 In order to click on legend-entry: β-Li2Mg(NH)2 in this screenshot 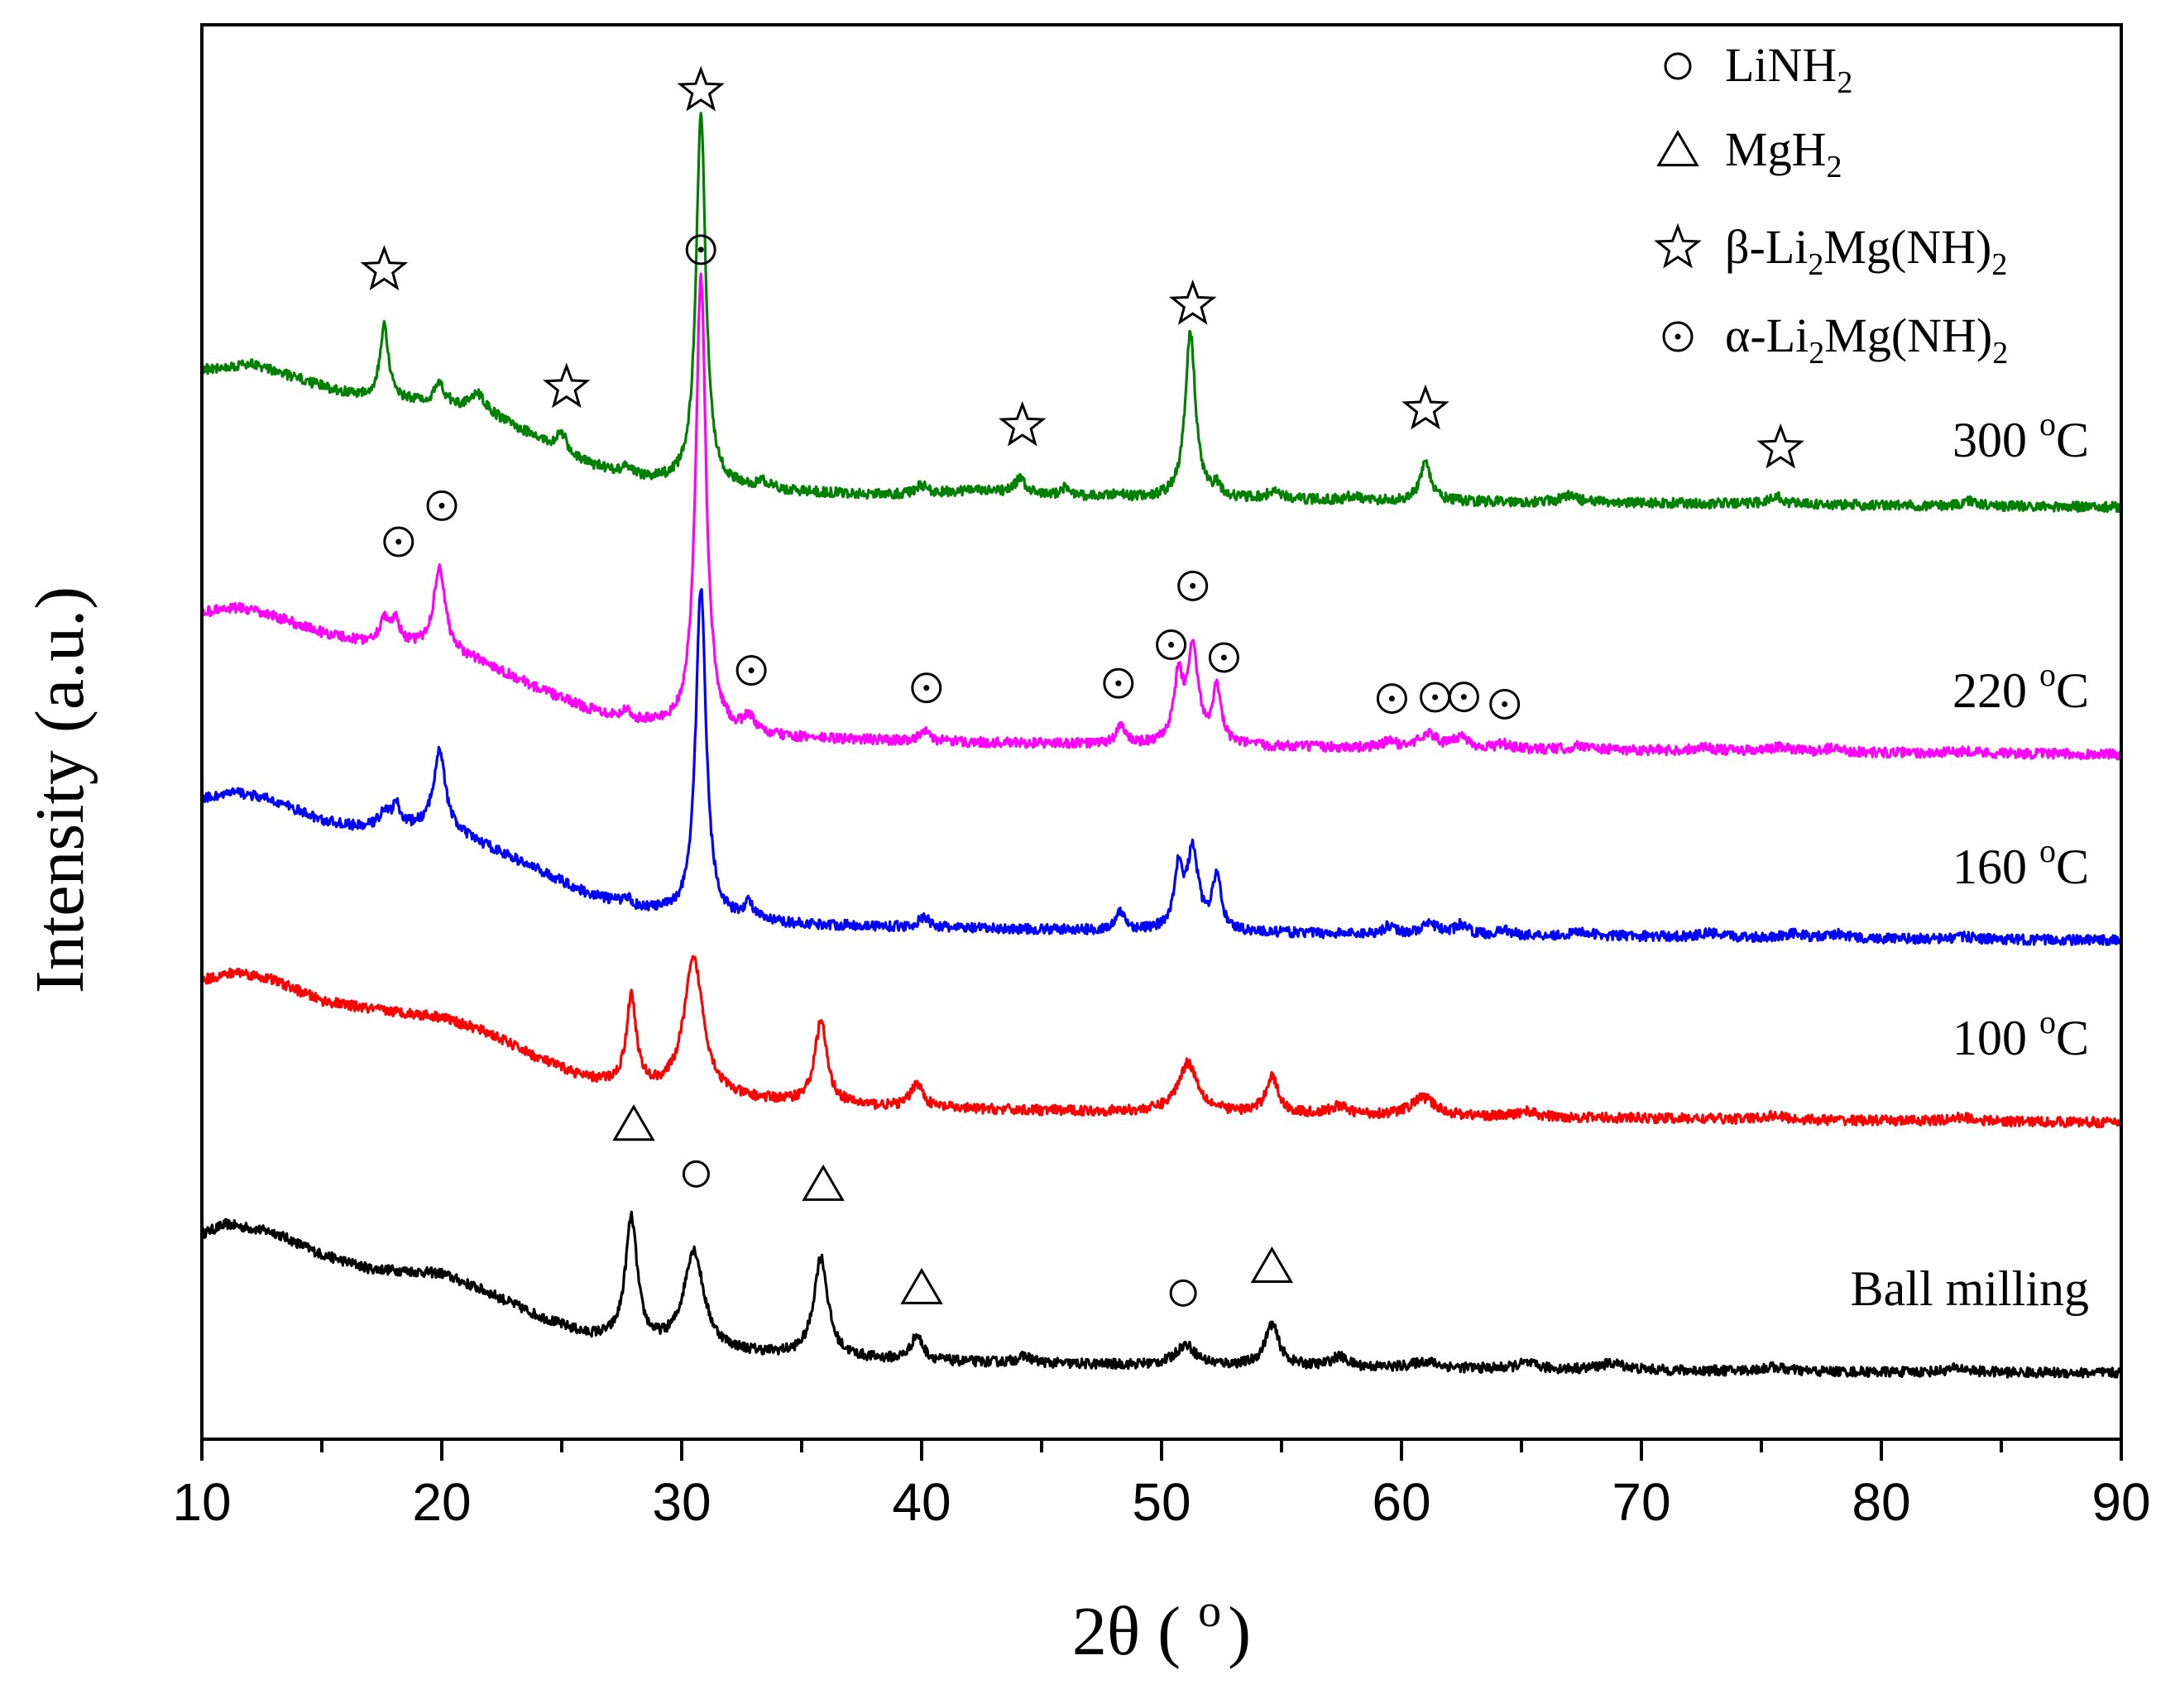, I will do `click(1830, 251)`.